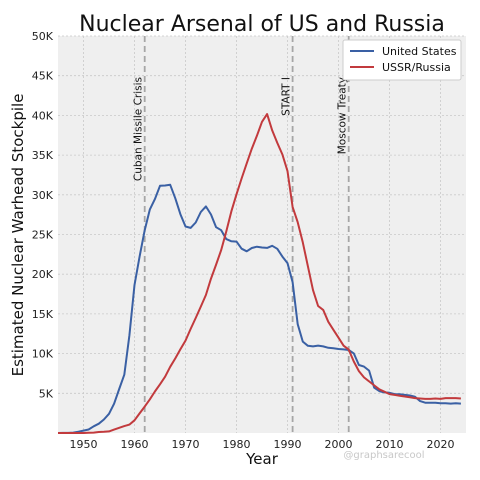  I want to click on annotation-label: Cuban Missile Crisis, so click(139, 129).